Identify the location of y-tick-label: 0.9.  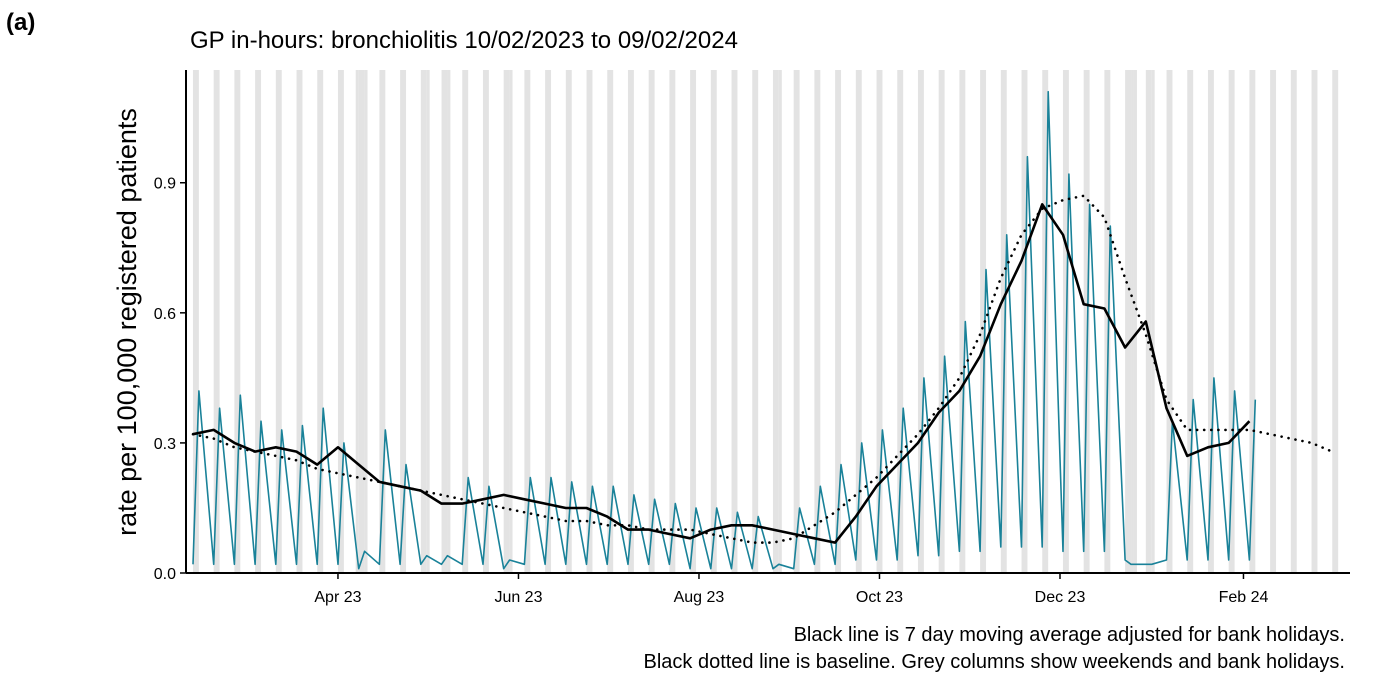
(165, 184).